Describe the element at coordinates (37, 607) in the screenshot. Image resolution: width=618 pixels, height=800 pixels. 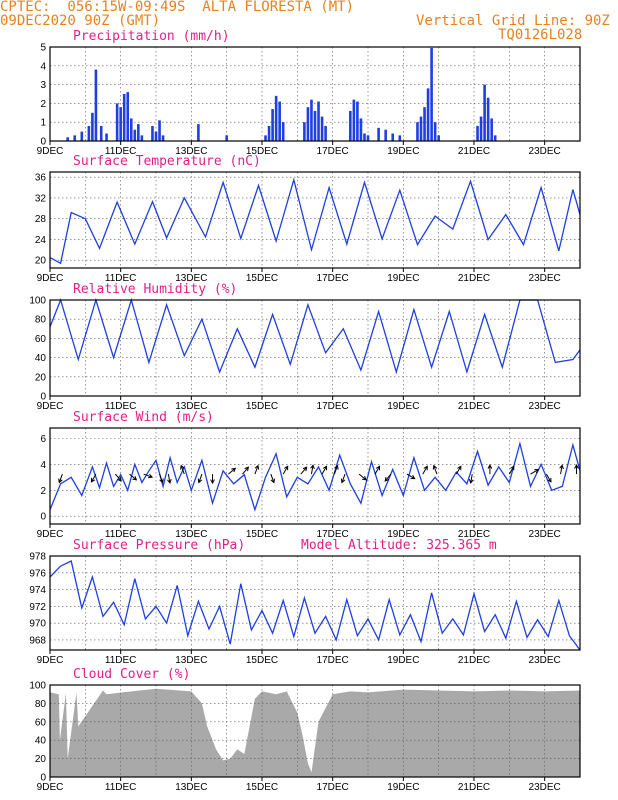
I see `y-tick-label: 972` at that location.